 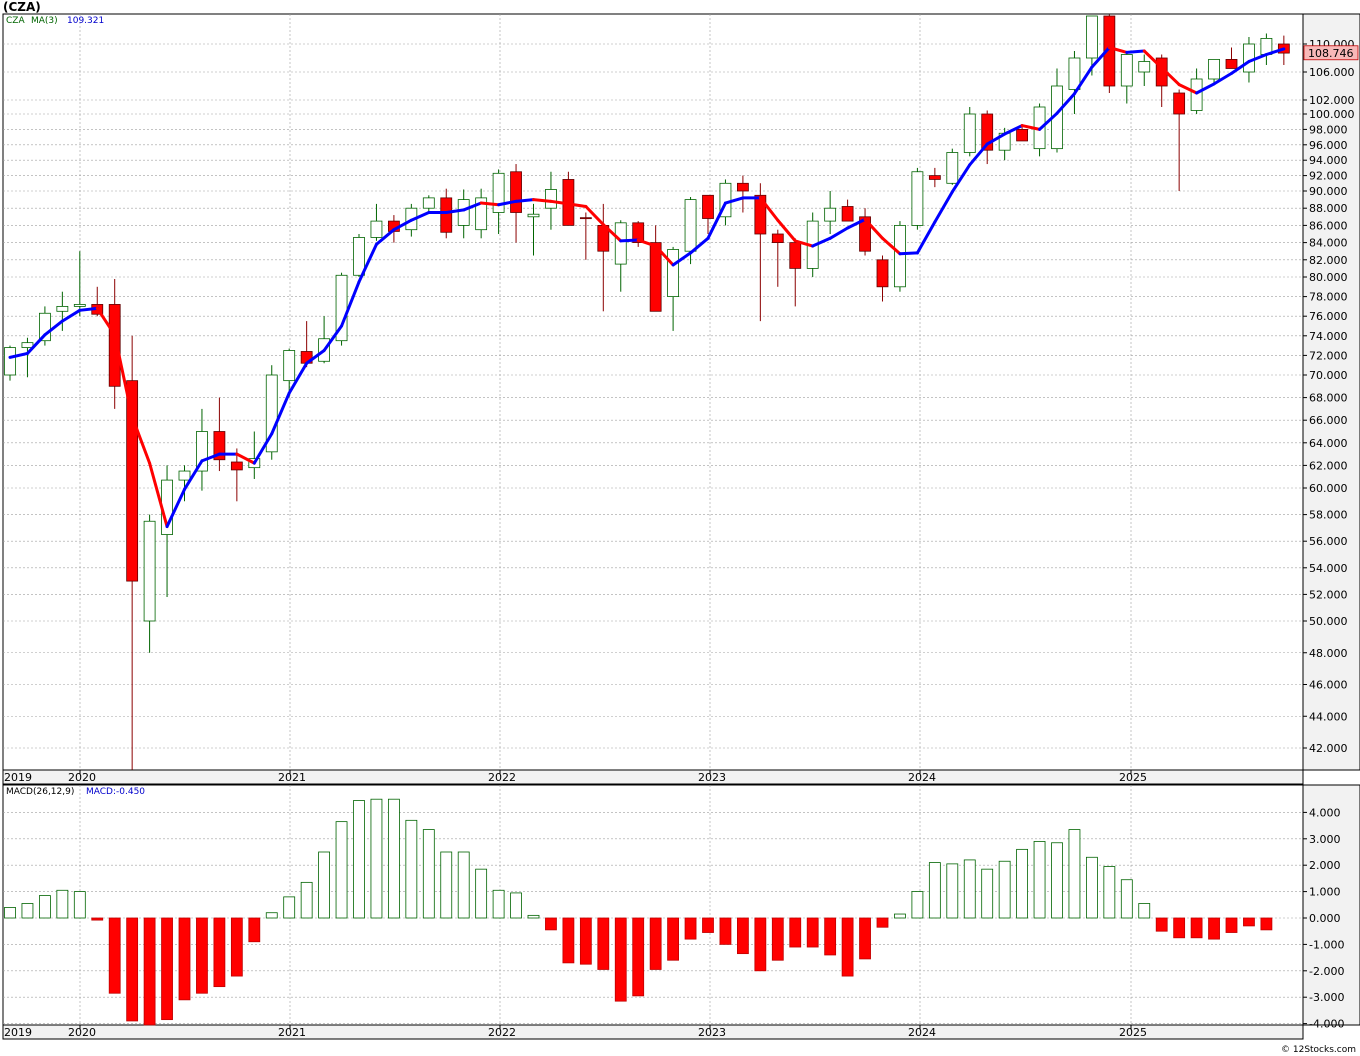 I want to click on price-x-label: 2025, so click(x=1133, y=777).